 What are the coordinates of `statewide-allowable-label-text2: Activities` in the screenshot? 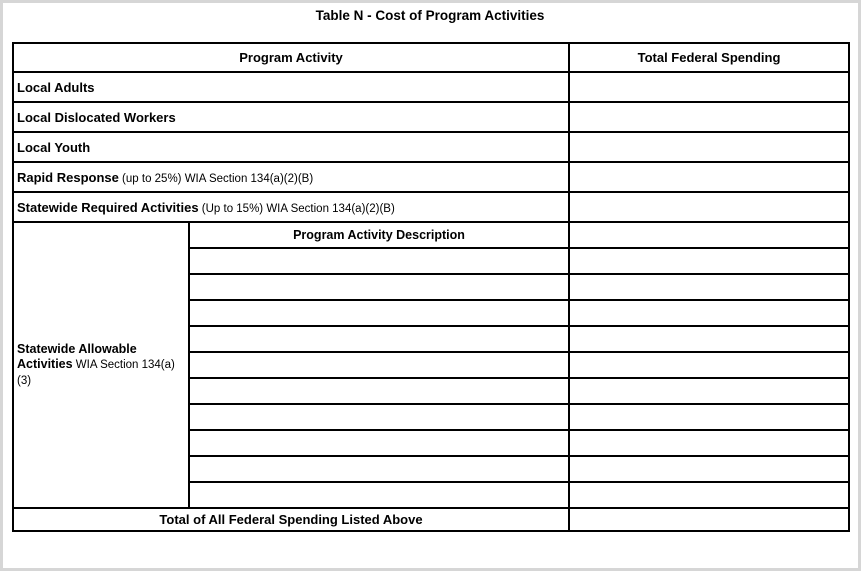 It's located at (45, 363).